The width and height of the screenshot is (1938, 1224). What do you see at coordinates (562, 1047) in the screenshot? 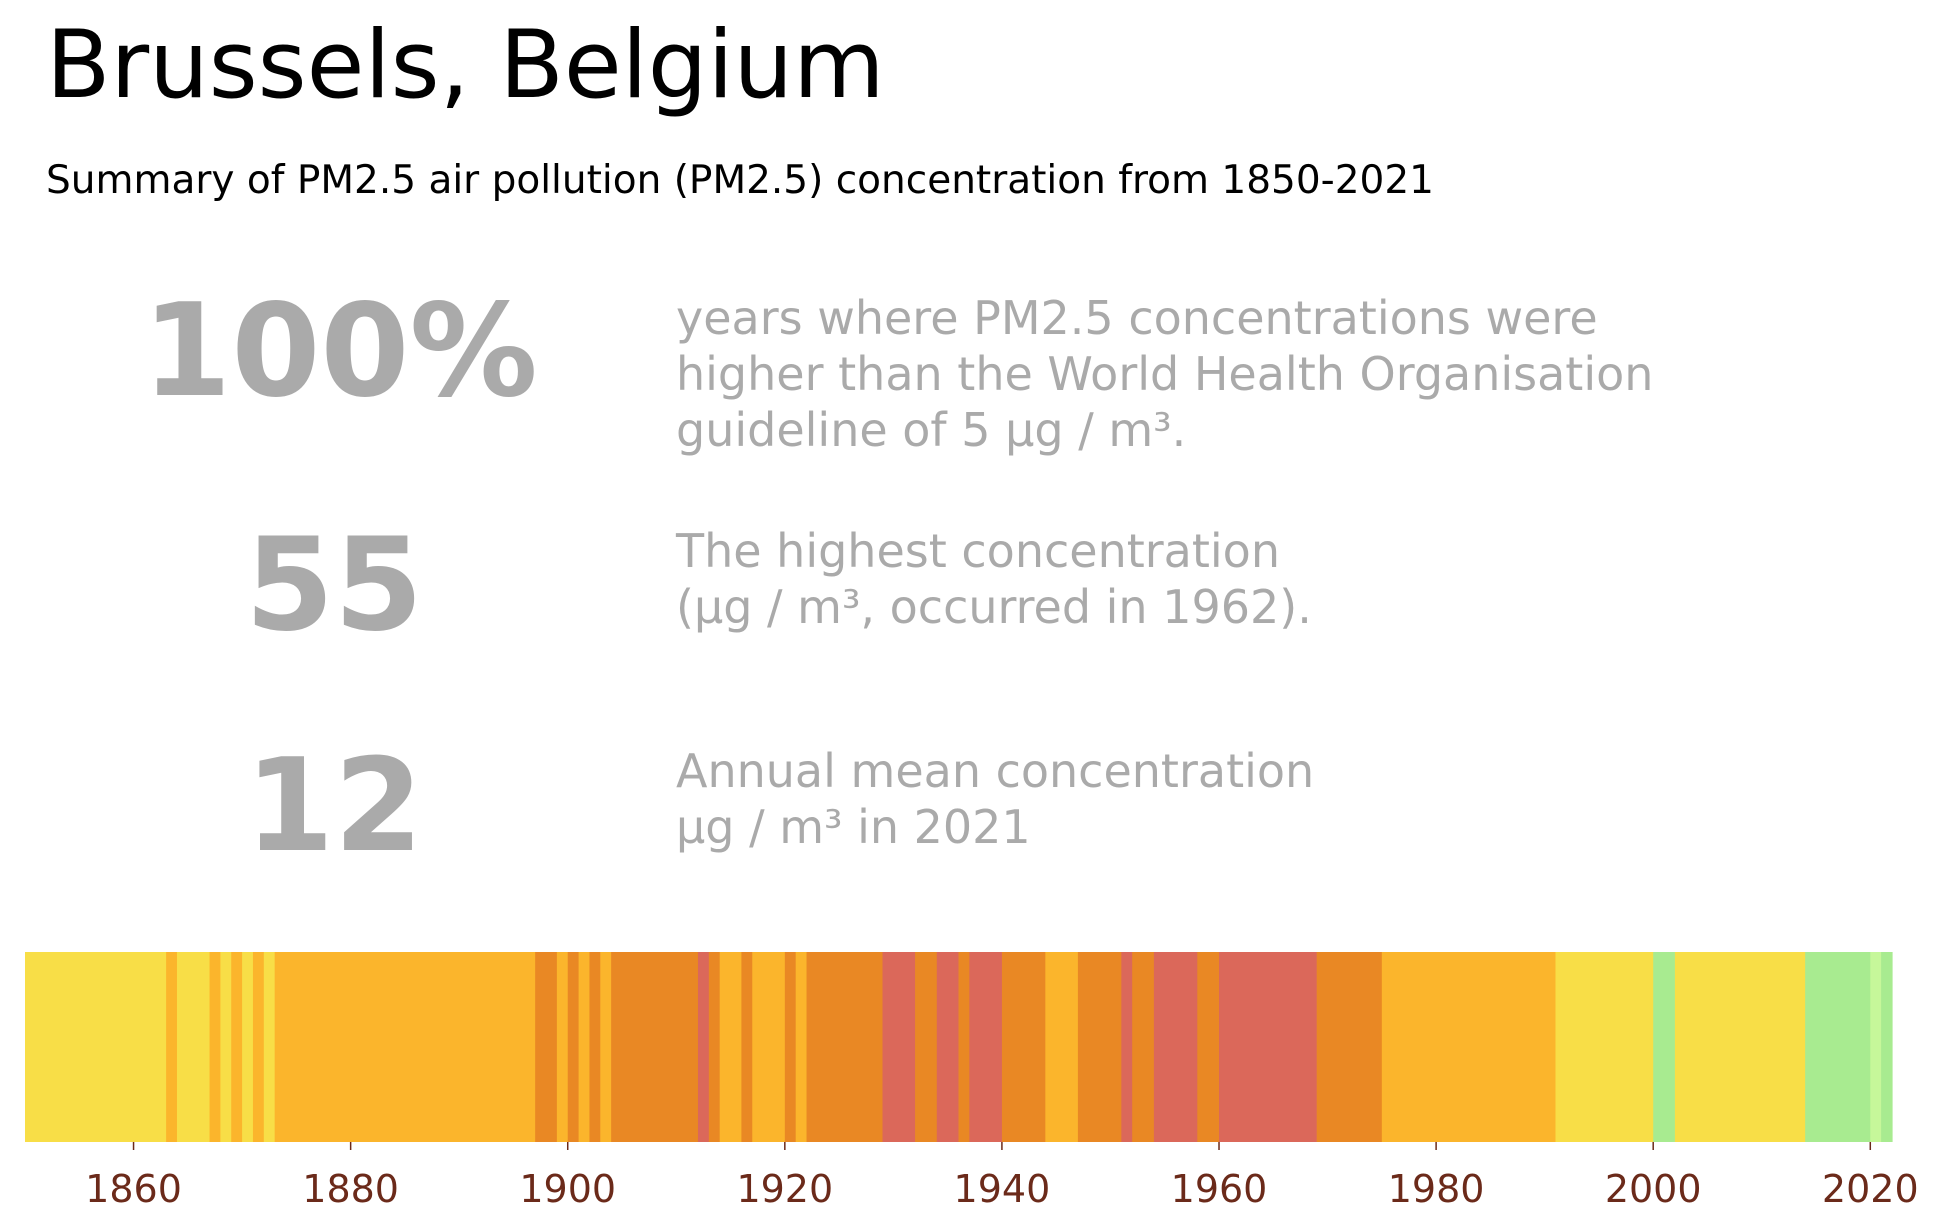
I see `stripe-1899-1900` at bounding box center [562, 1047].